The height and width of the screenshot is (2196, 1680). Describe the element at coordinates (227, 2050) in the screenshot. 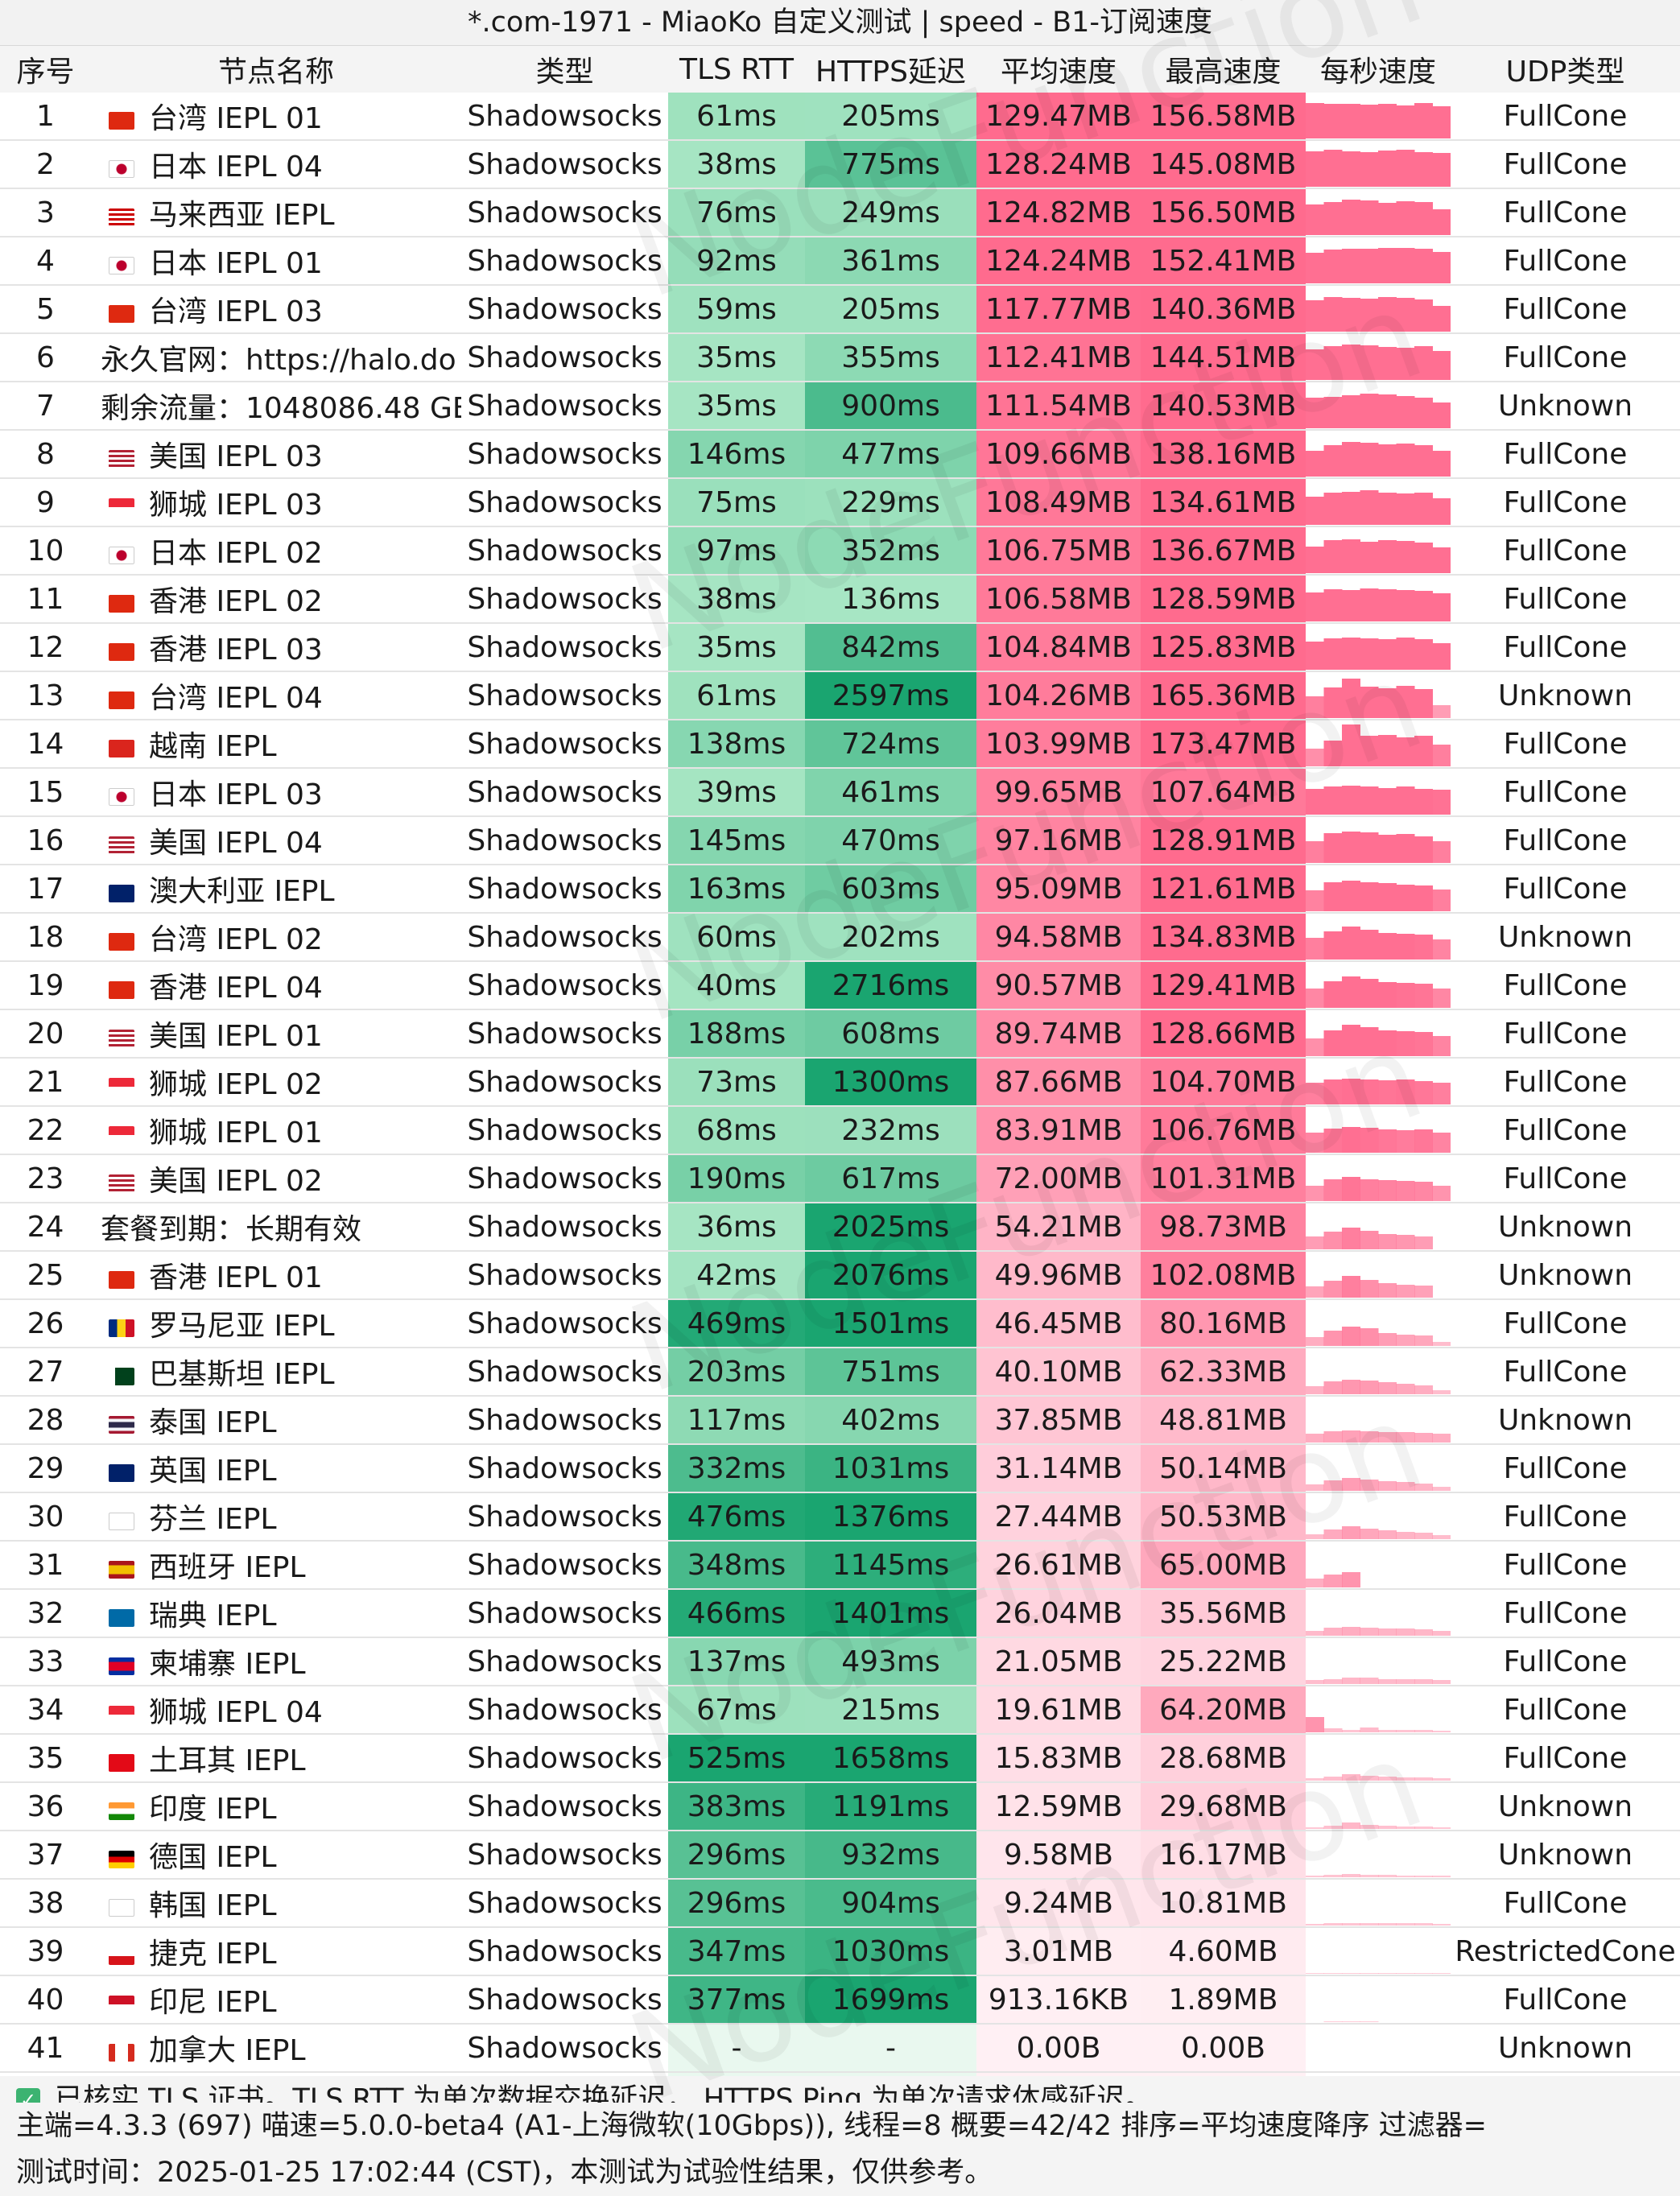

I see `node-name-label: 加拿大 IEPL` at that location.